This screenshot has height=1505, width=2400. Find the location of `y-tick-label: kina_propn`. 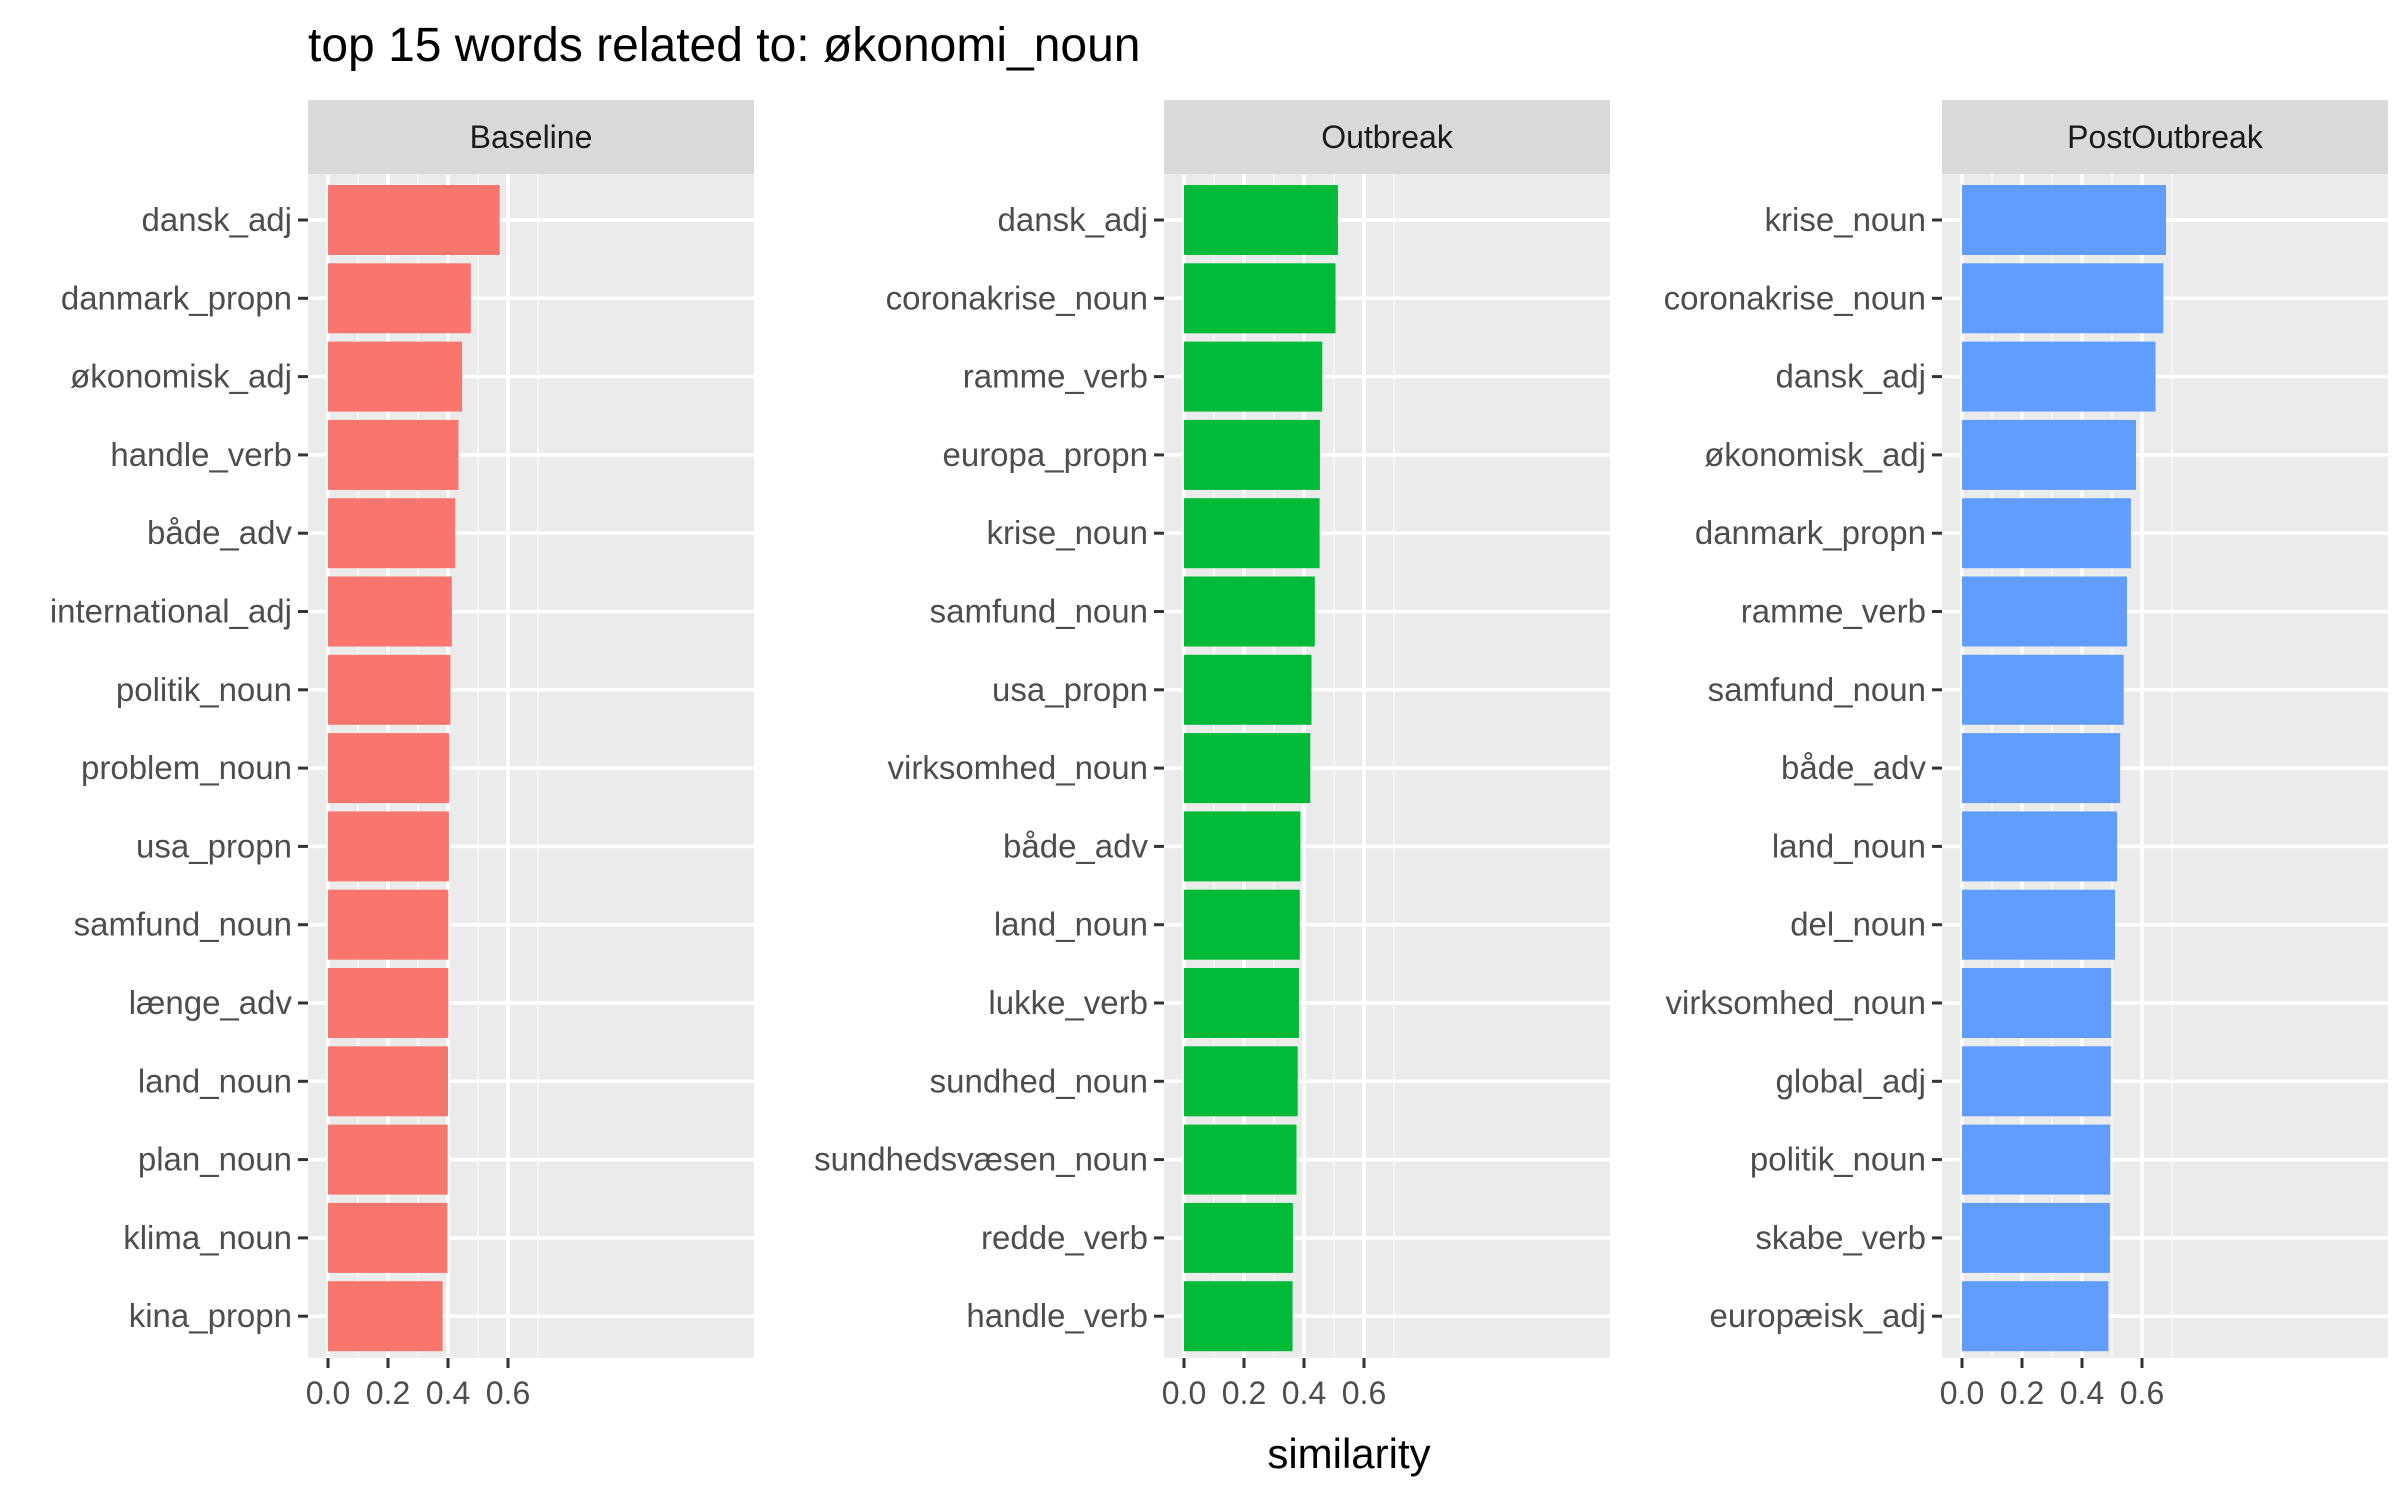

y-tick-label: kina_propn is located at coordinates (210, 1315).